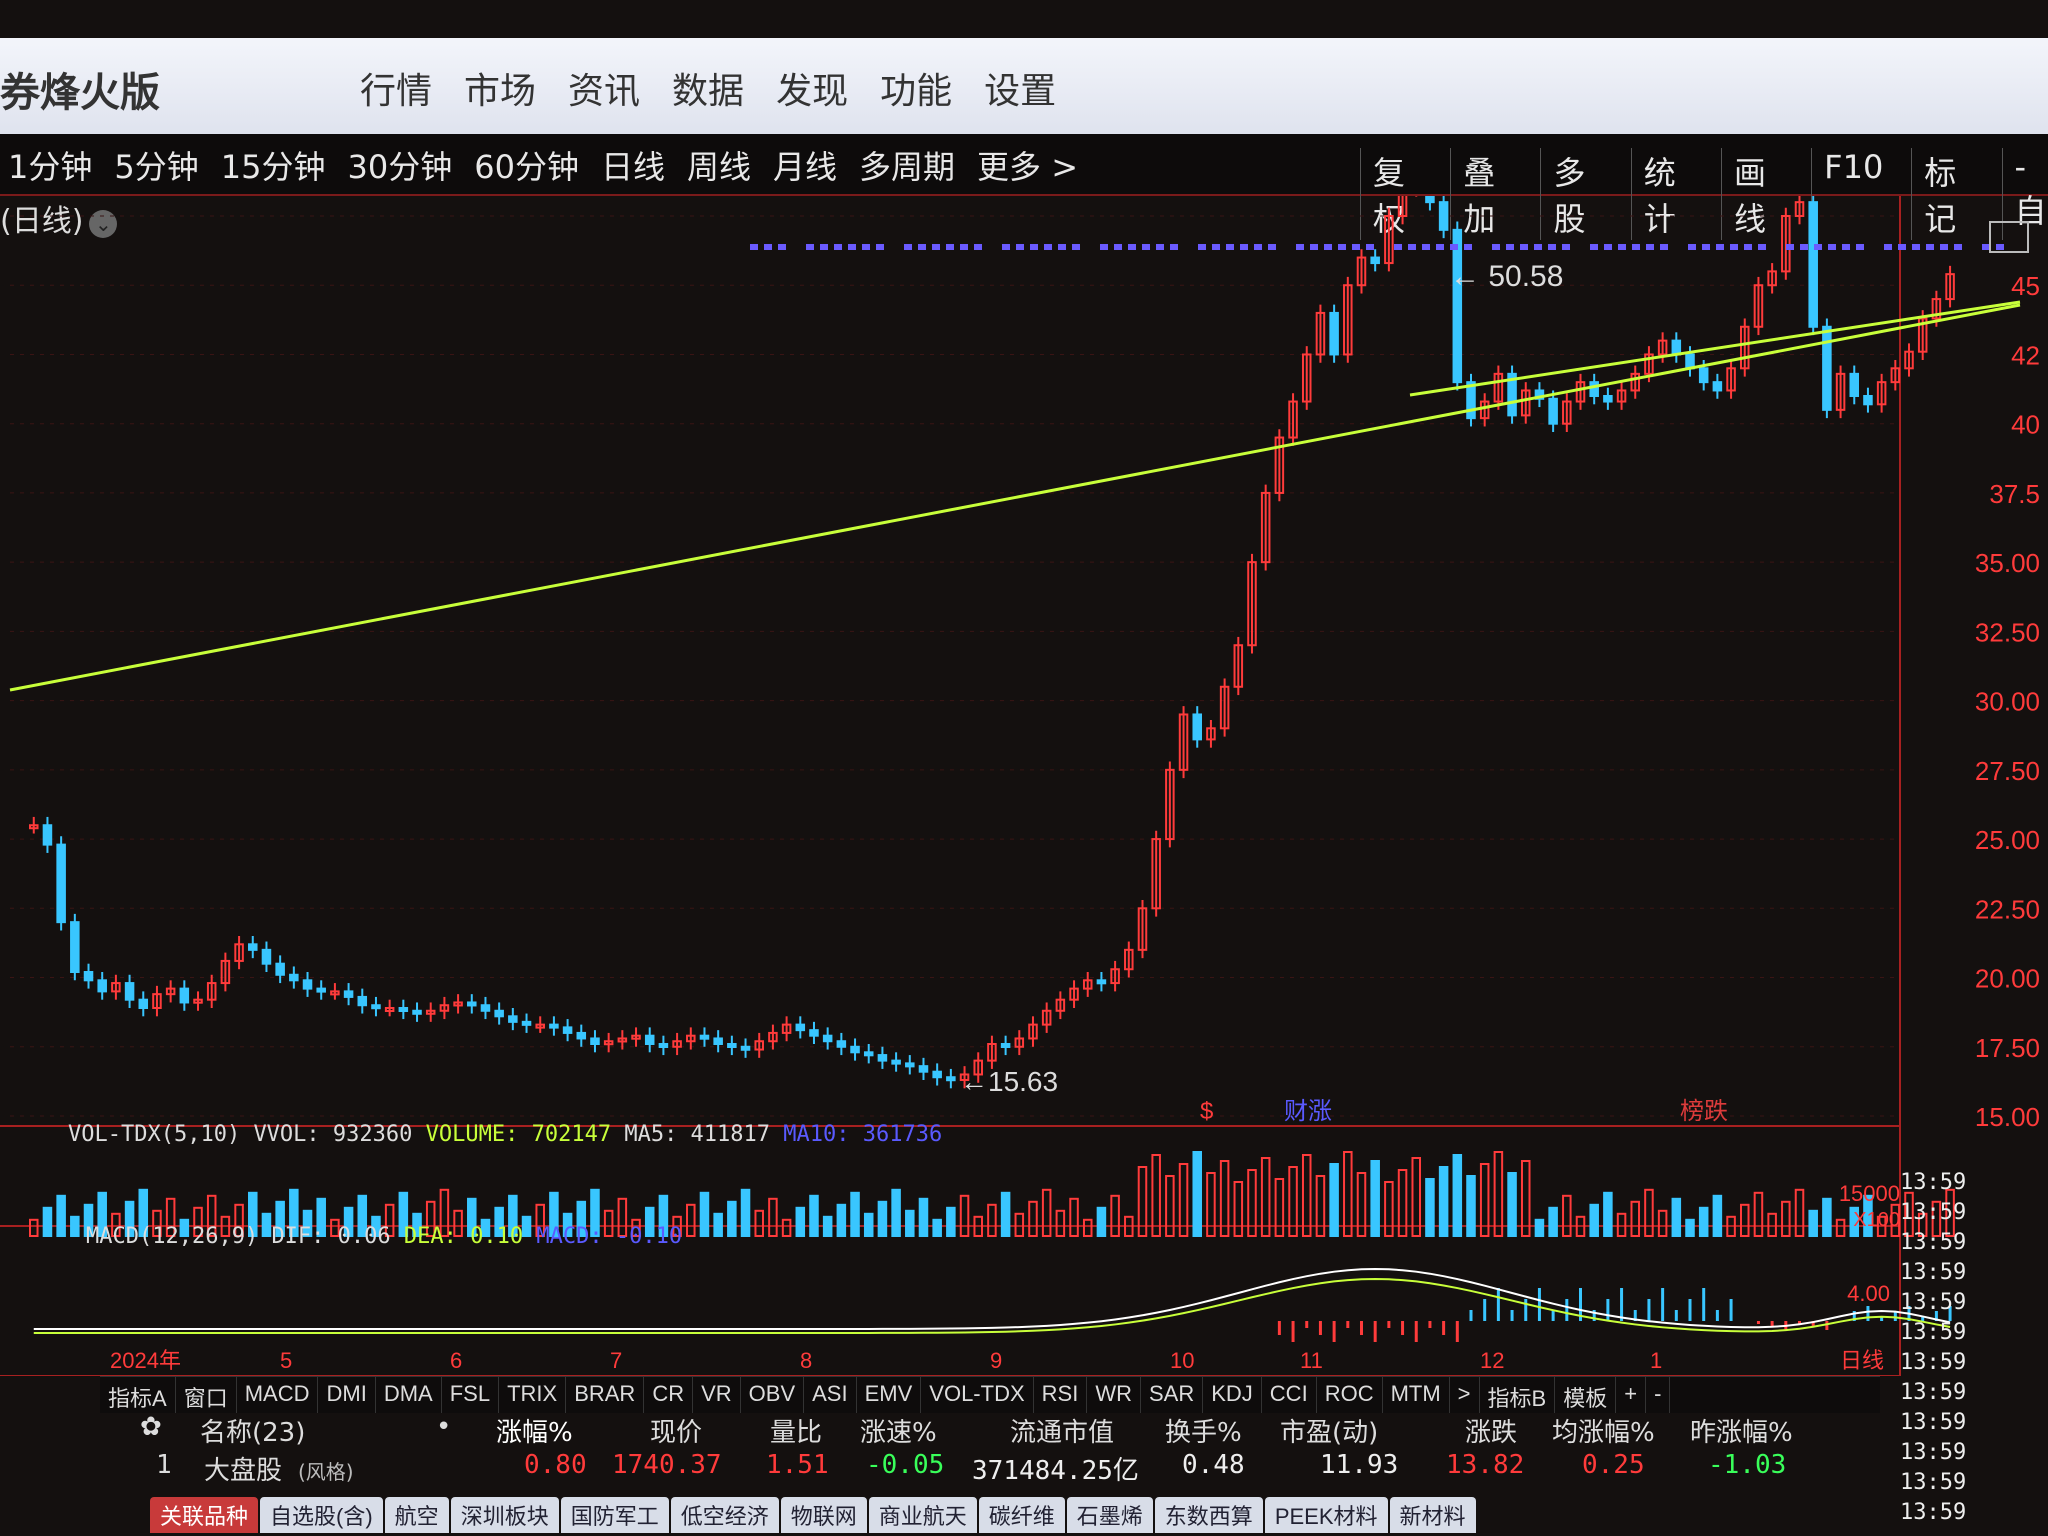 The image size is (2048, 1536). I want to click on sector-tab: 物联网, so click(823, 1515).